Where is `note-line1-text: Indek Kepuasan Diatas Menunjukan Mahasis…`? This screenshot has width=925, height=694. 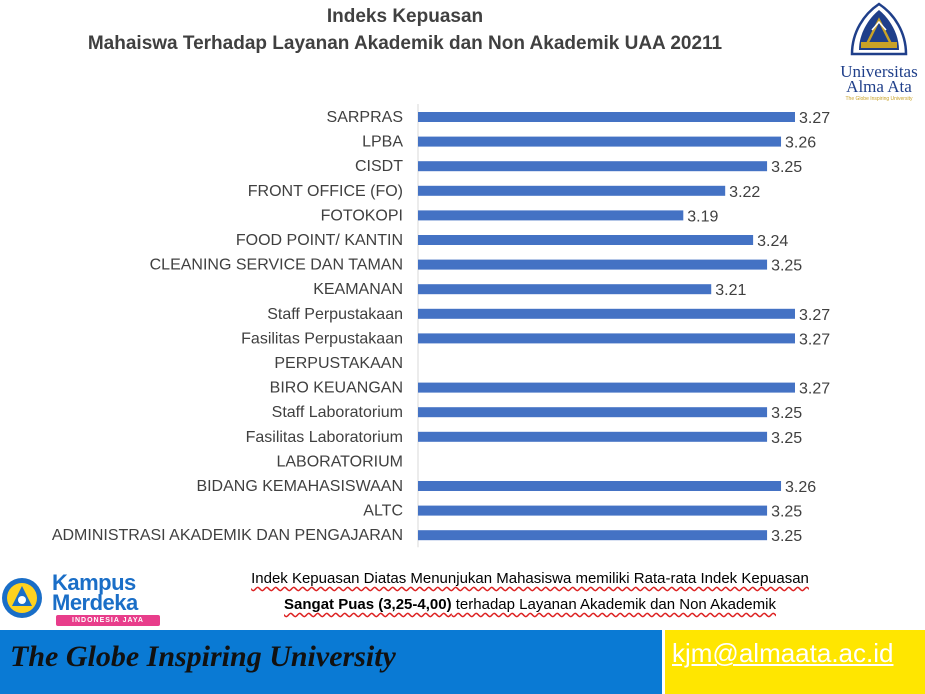
note-line1-text: Indek Kepuasan Diatas Menunjukan Mahasis… is located at coordinates (530, 578).